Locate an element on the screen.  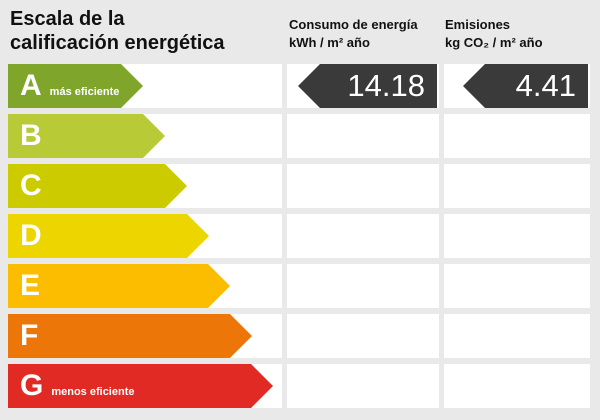
page-title-line1: Escala de la is located at coordinates (67, 19).